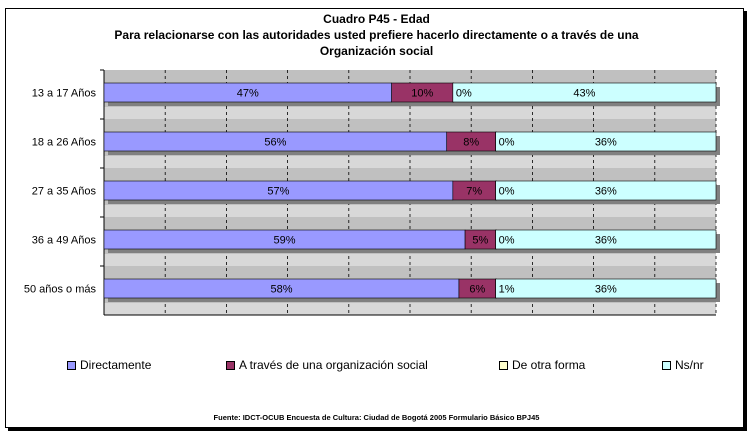  Describe the element at coordinates (503, 365) in the screenshot. I see `legend-swatch-otra-forma` at that location.